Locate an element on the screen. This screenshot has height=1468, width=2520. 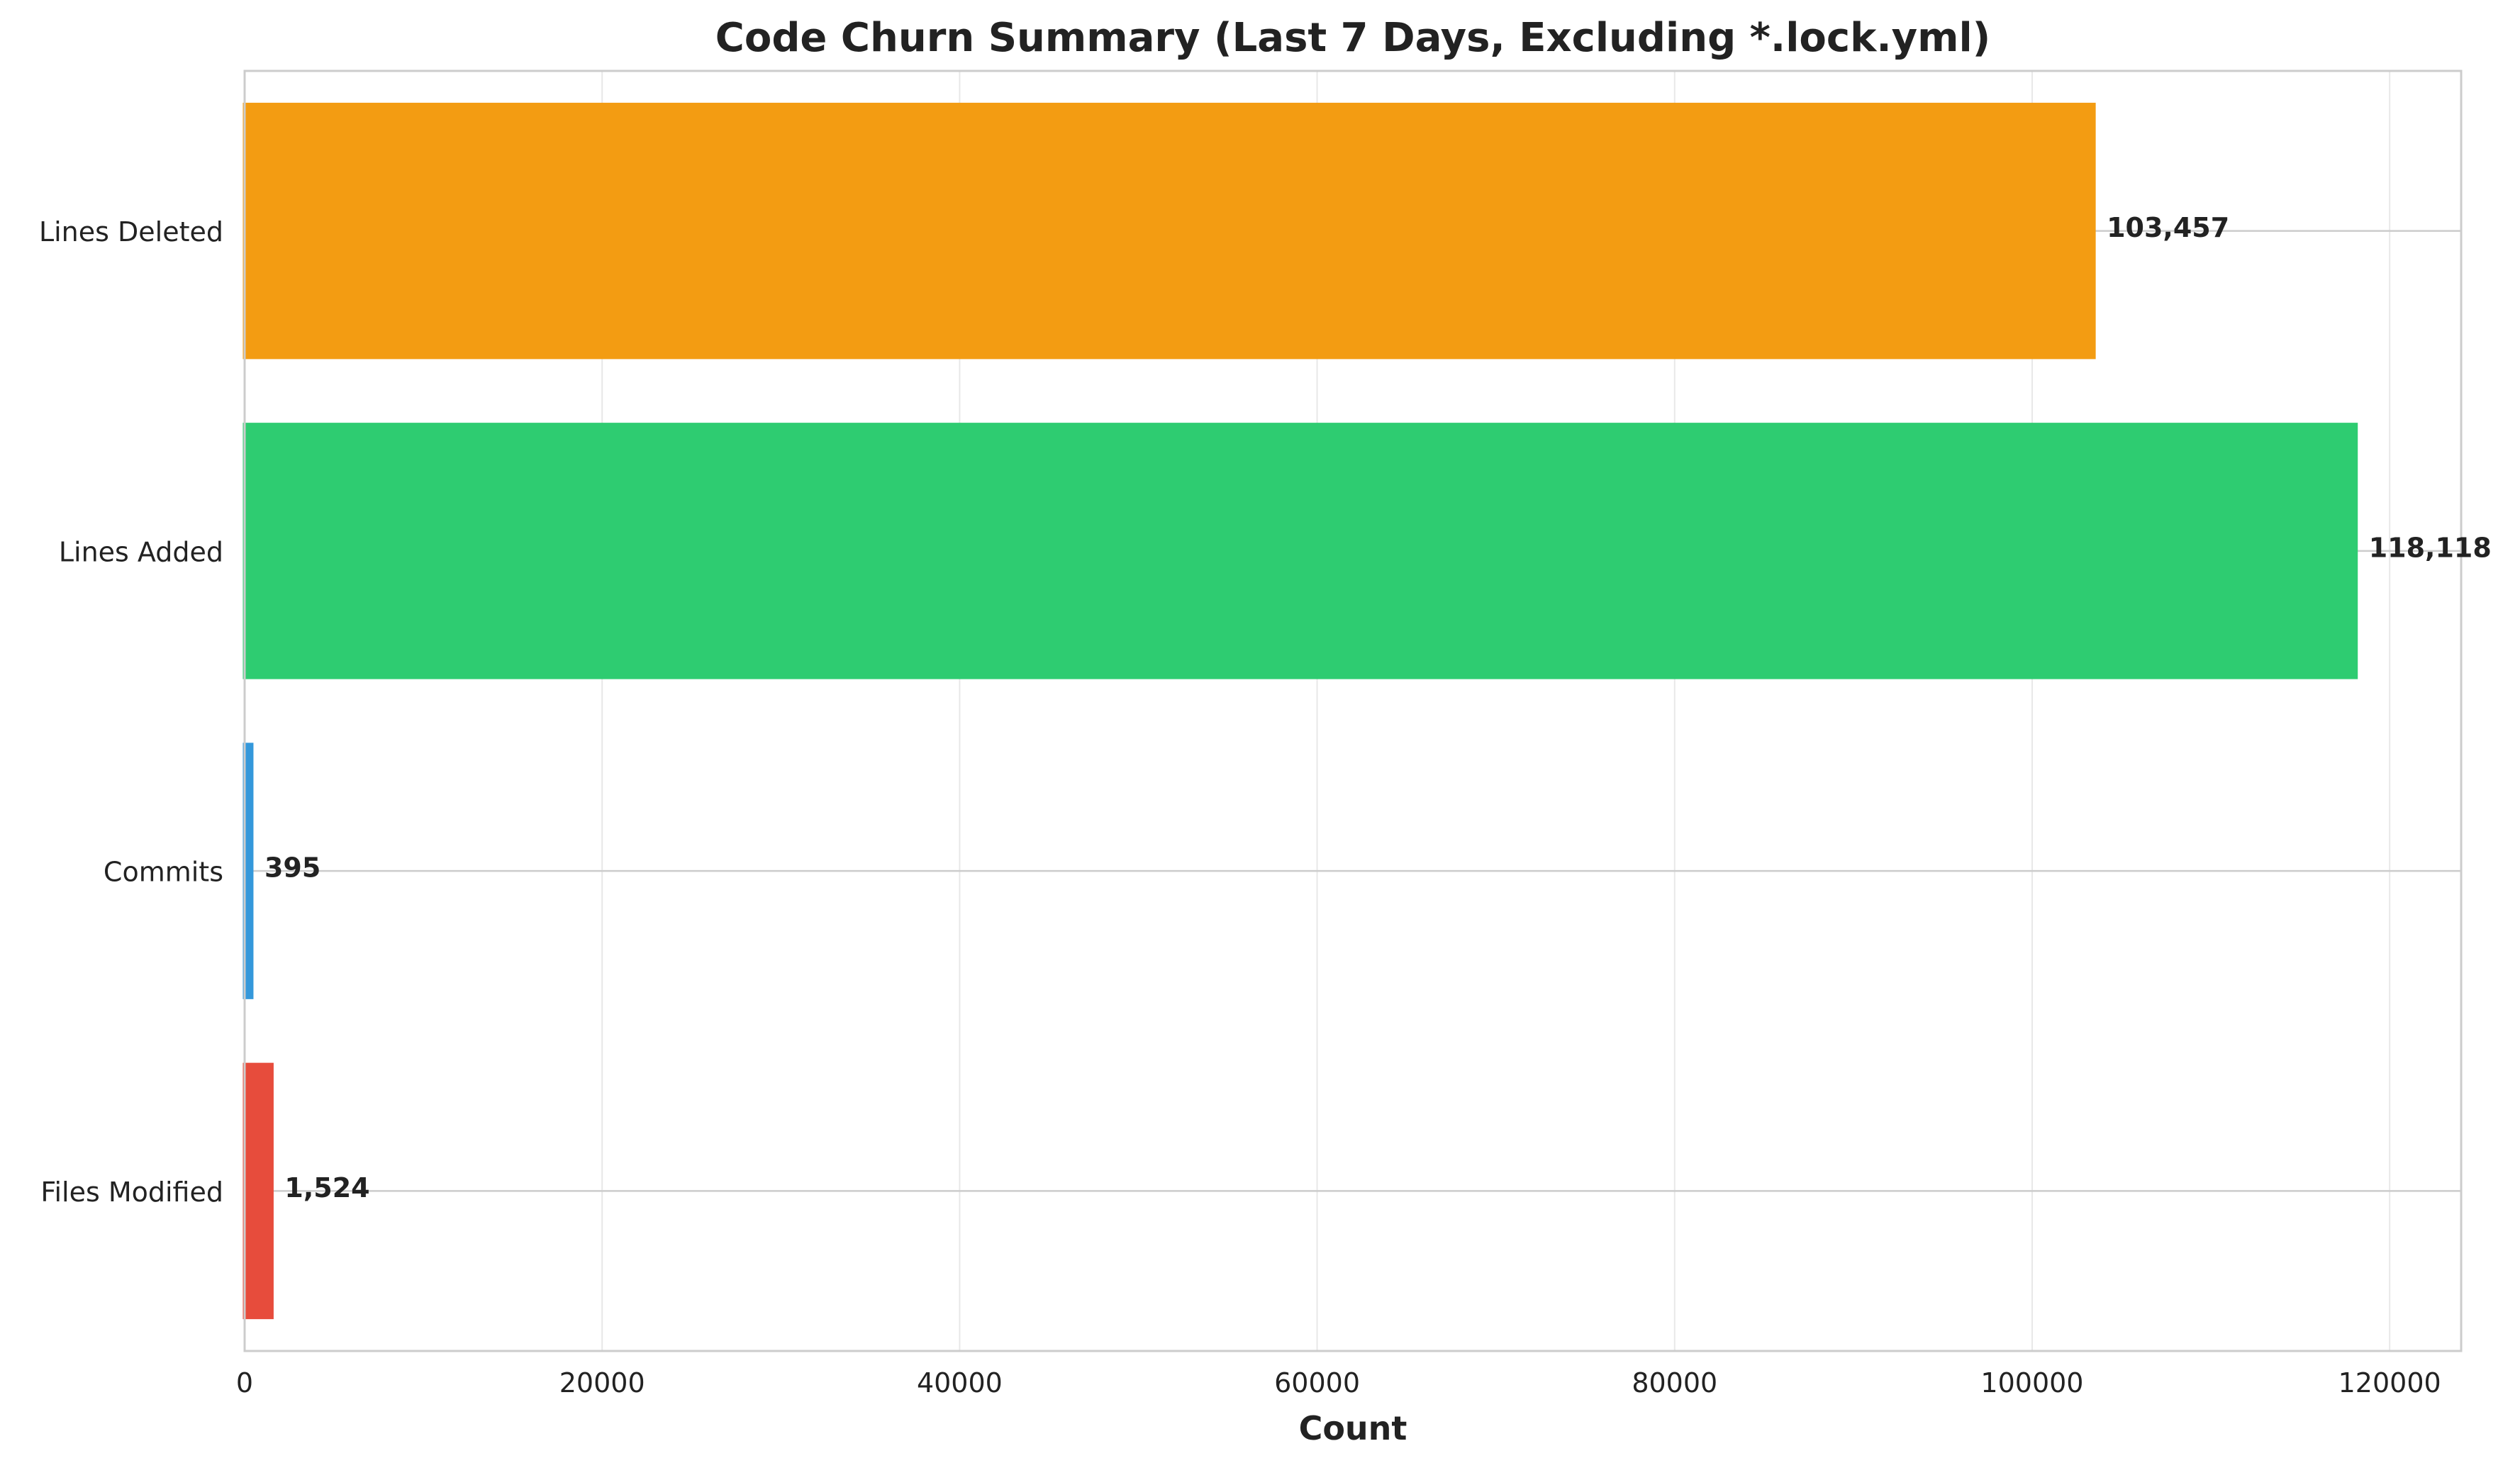
x-axis-ticks: 0 20000 40000 60000 80000 100000 120000 is located at coordinates (1338, 1383).